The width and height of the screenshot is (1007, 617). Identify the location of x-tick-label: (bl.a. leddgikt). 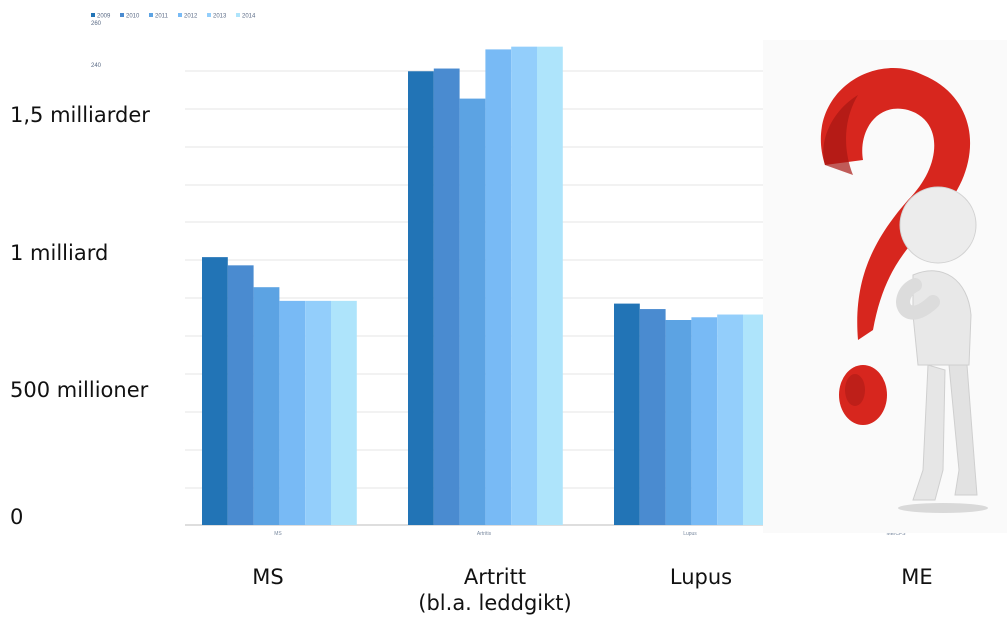
(494, 603).